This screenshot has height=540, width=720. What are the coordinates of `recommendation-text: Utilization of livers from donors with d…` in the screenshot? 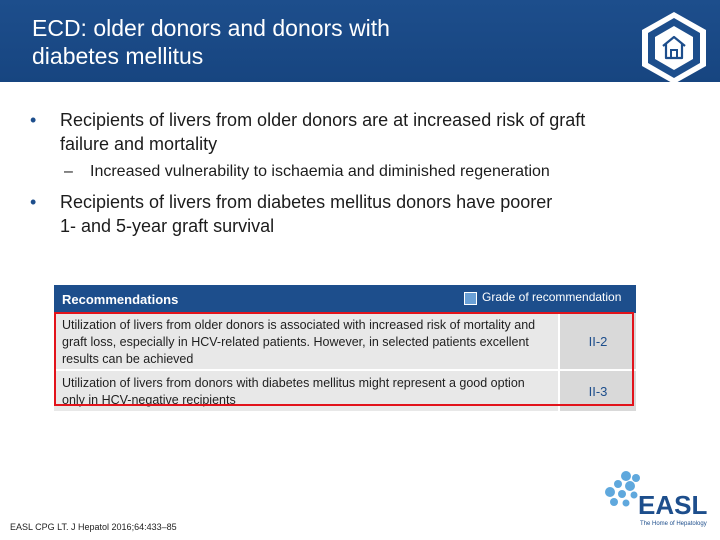 It's located at (293, 391).